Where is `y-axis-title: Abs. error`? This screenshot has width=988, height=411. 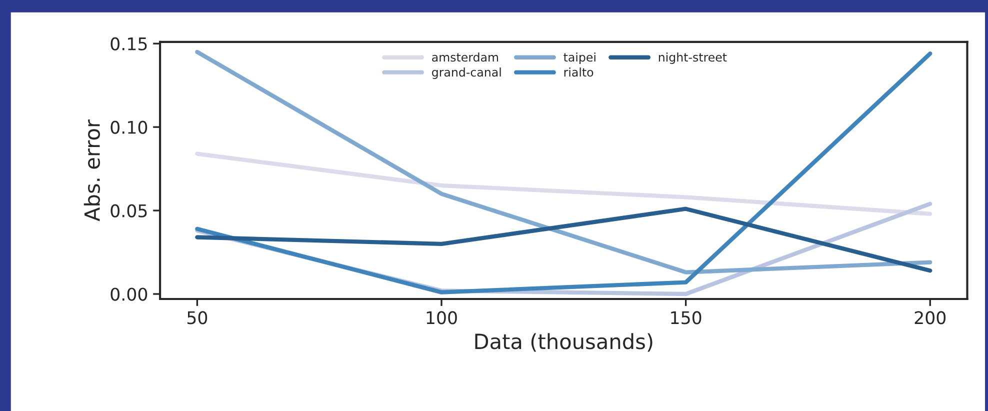
y-axis-title: Abs. error is located at coordinates (92, 170).